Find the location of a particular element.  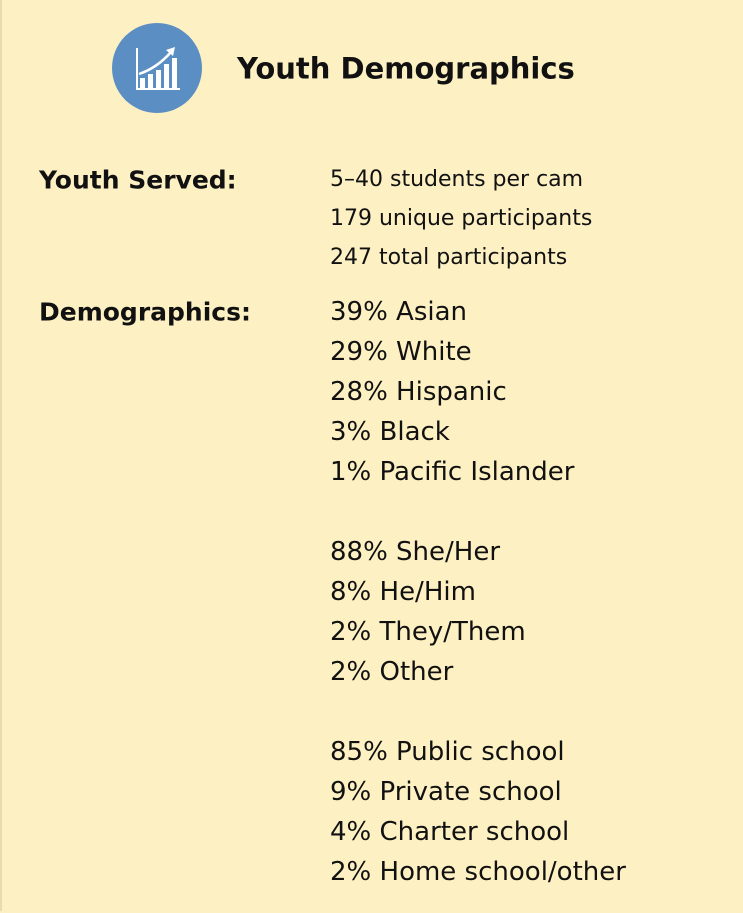

section-line: 247 total participants is located at coordinates (449, 257).